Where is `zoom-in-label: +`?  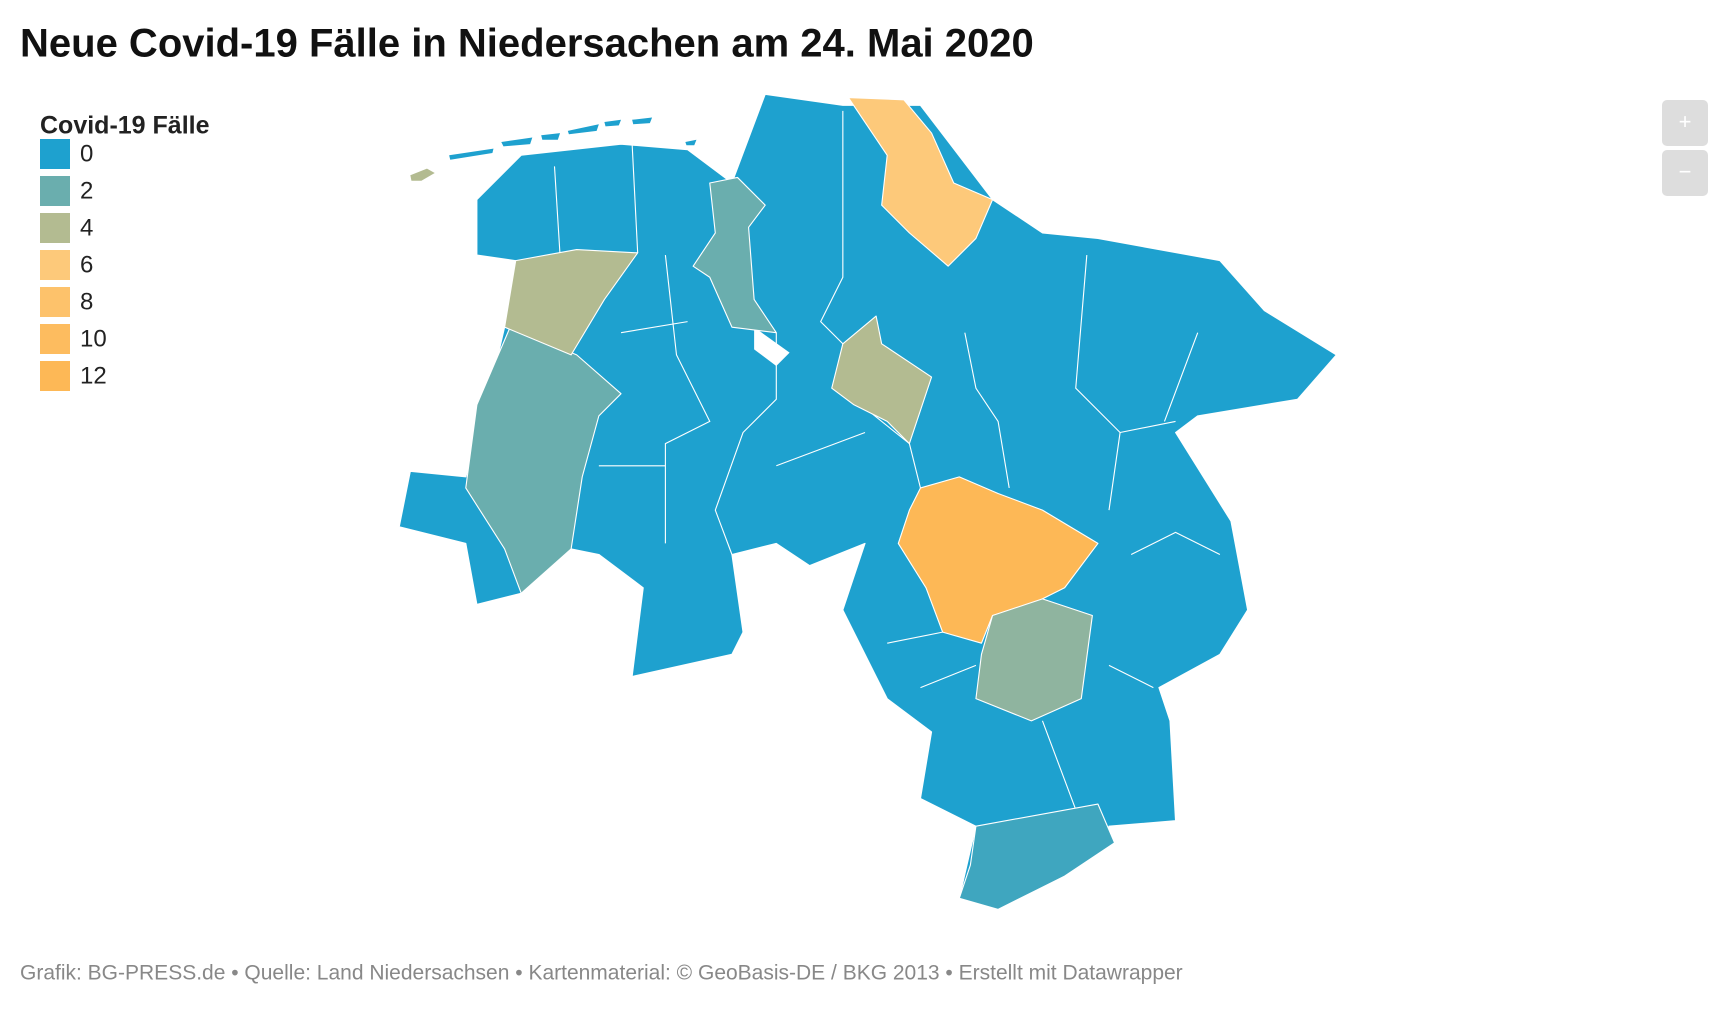 zoom-in-label: + is located at coordinates (1685, 121).